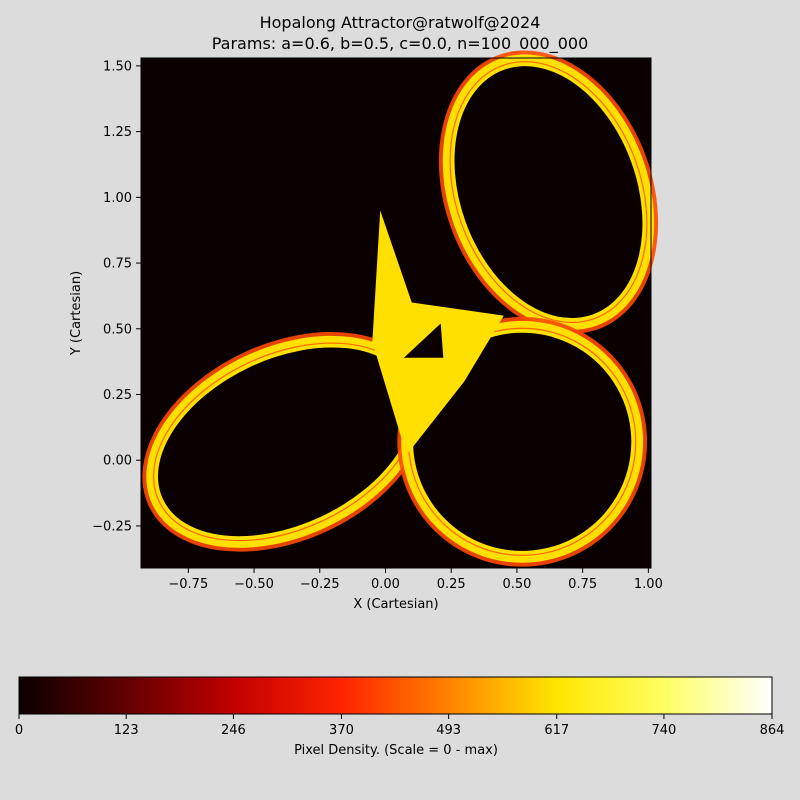  I want to click on colorbar-tick-label: 246, so click(233, 730).